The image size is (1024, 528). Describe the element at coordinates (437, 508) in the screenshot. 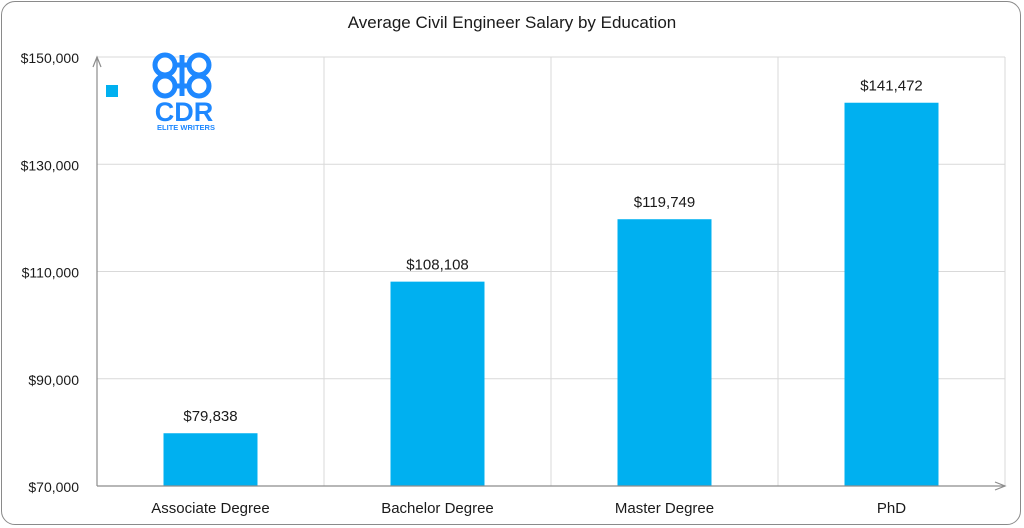

I see `x-tick-label: Bachelor Degree` at that location.